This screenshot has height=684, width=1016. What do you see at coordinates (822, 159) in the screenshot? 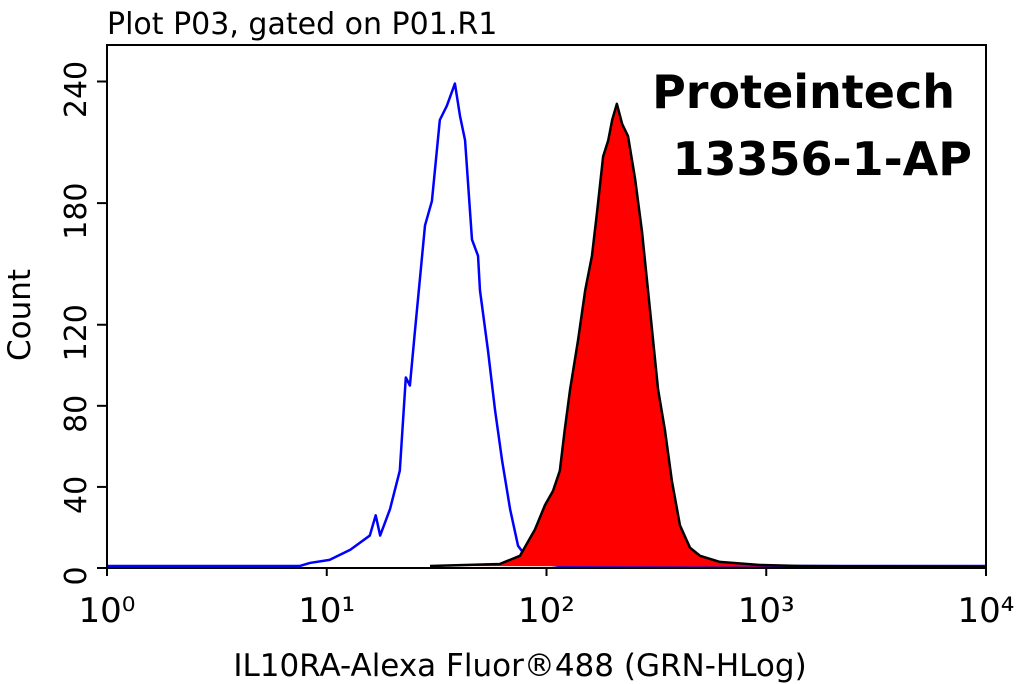
I see `annotation: 13356-1-AP` at bounding box center [822, 159].